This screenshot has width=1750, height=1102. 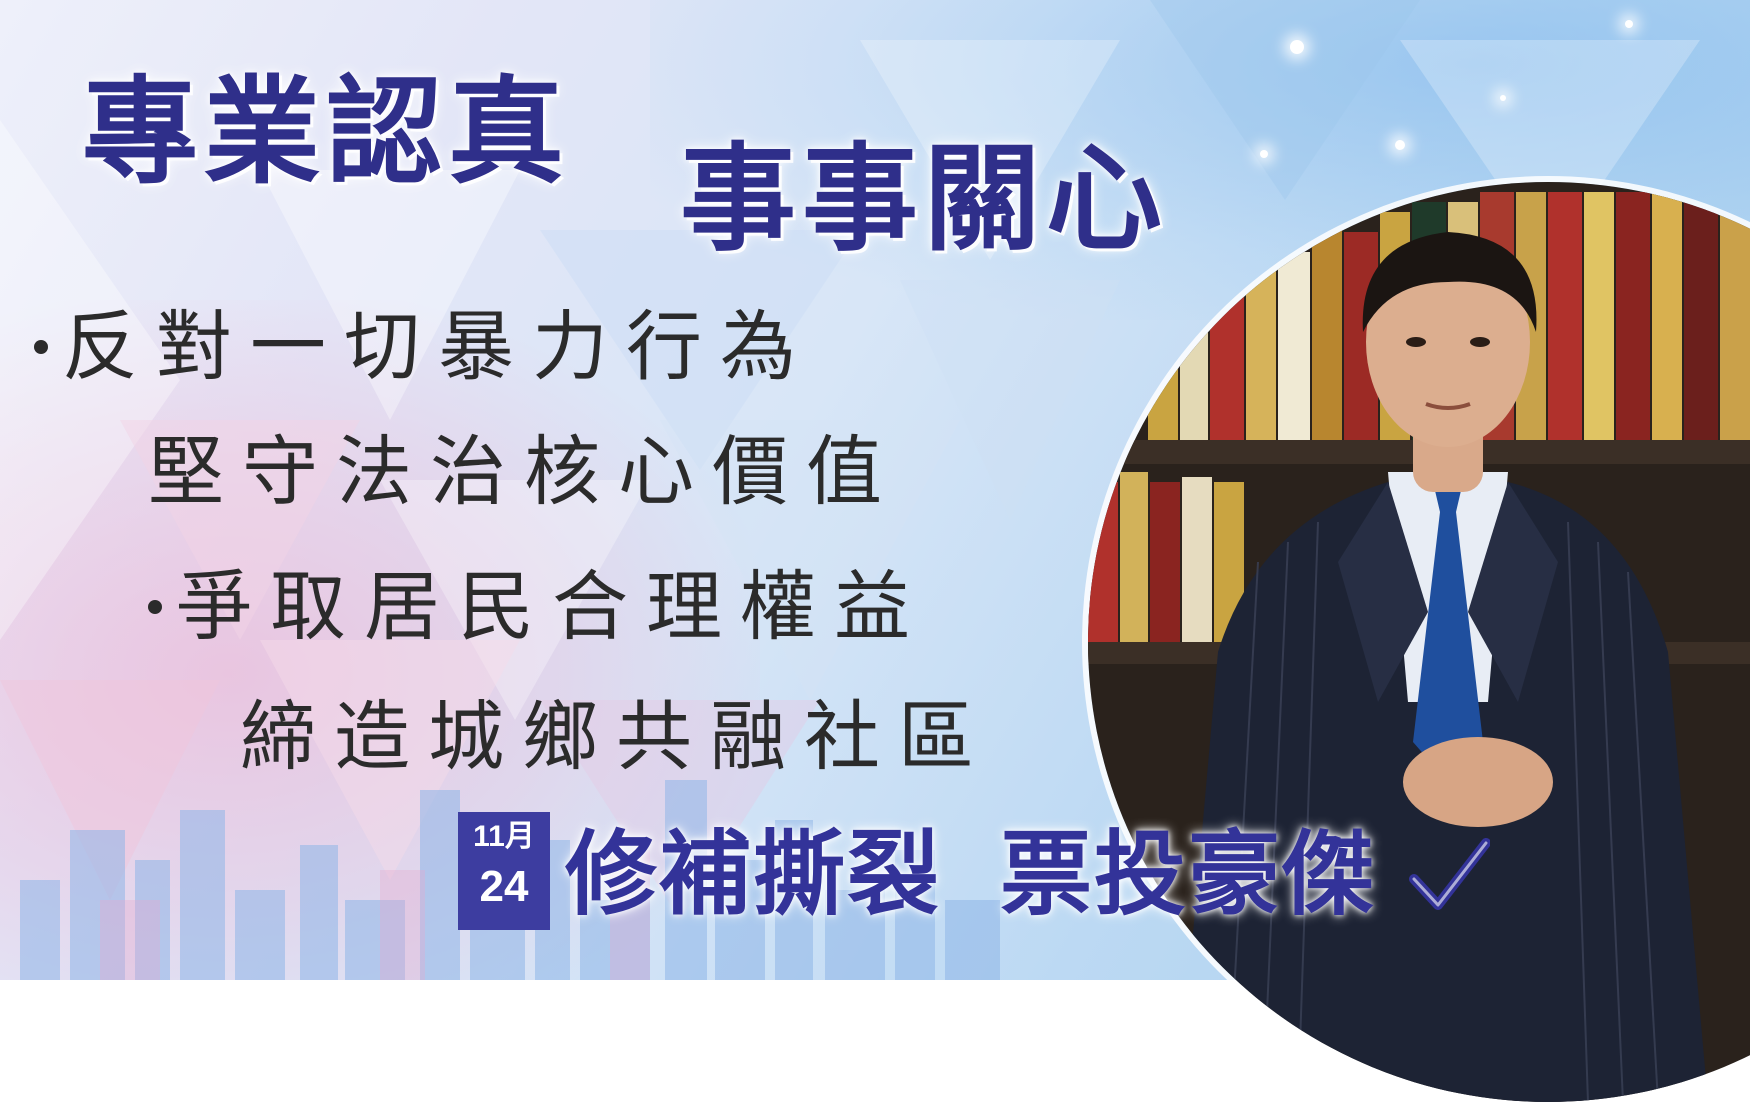 I want to click on check-icon, so click(x=1449, y=876).